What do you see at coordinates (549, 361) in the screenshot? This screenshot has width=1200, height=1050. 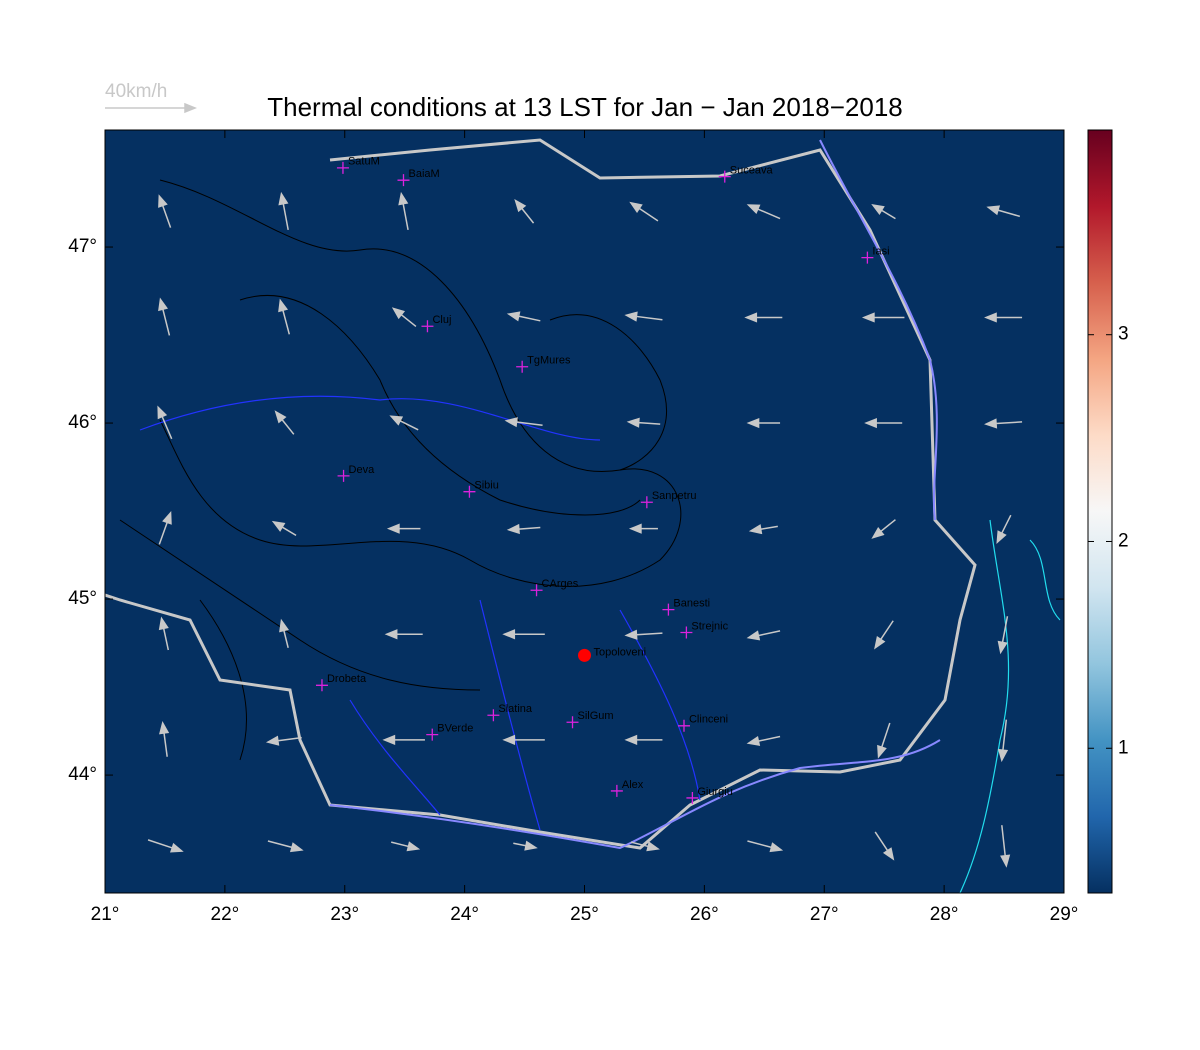 I see `city-label: TgMures` at bounding box center [549, 361].